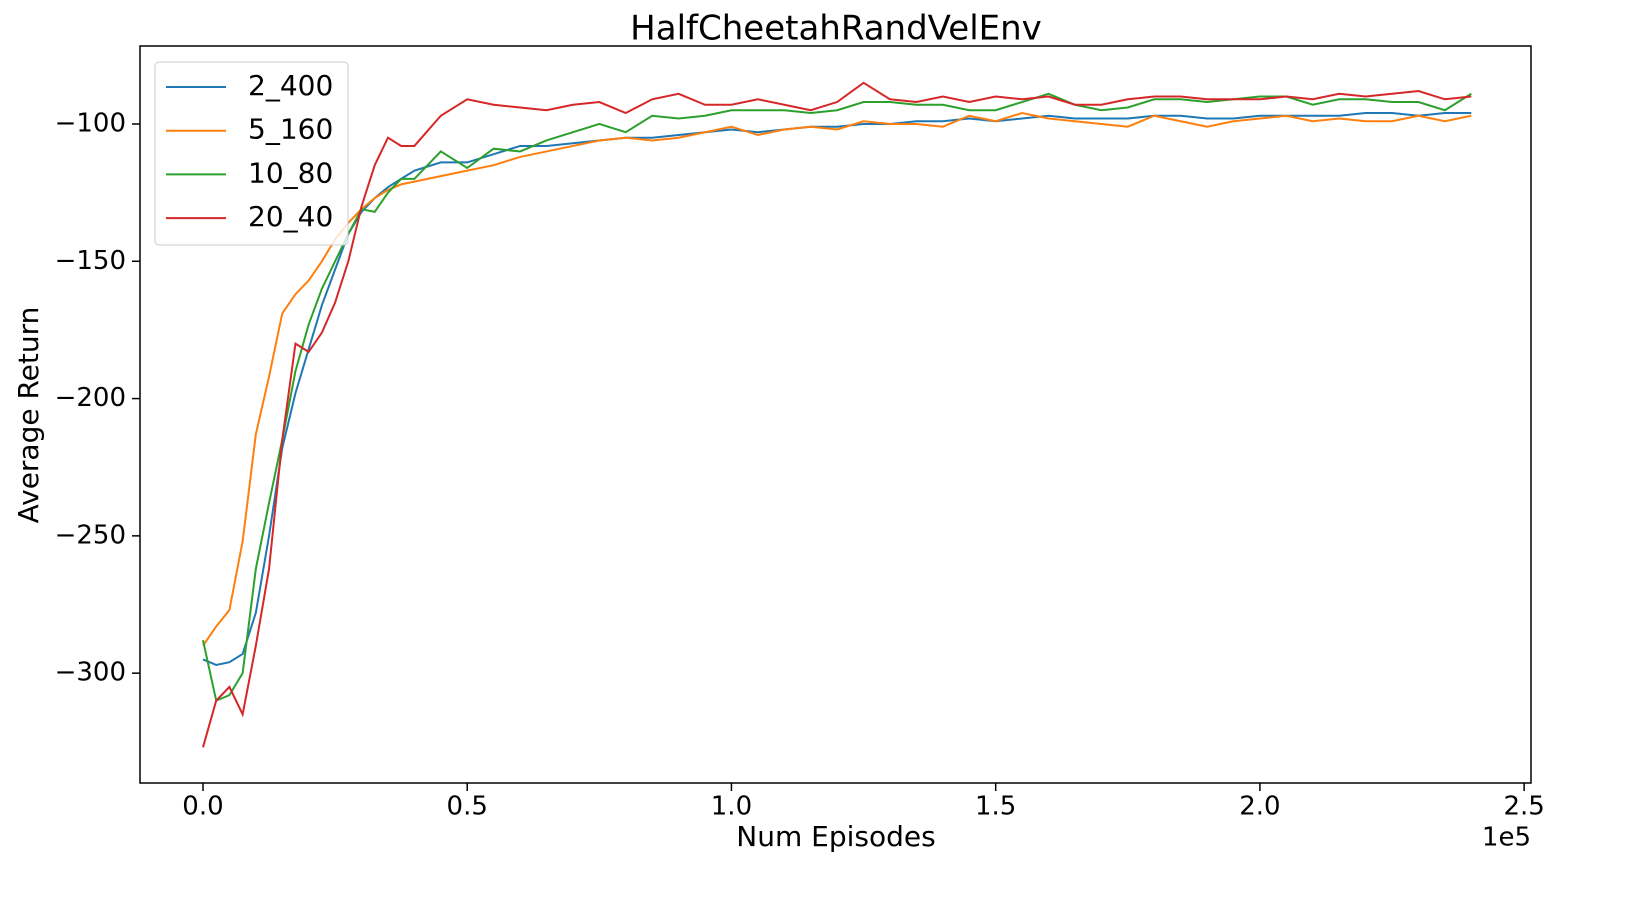 This screenshot has height=900, width=1629. I want to click on x-axis-label: Num Episodes, so click(835, 836).